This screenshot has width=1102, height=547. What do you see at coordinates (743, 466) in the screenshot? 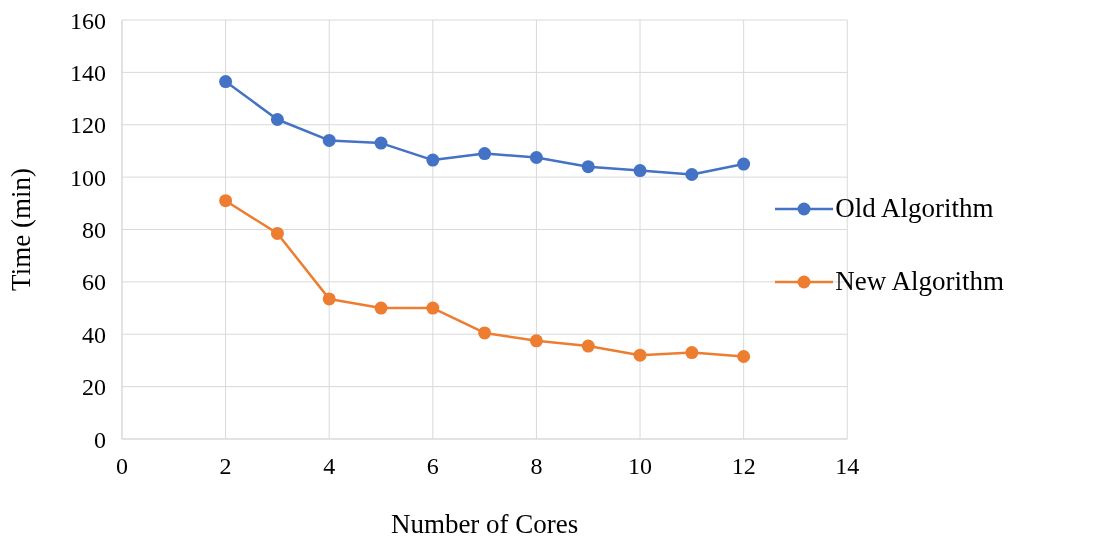
I see `x-tick-label: 12` at bounding box center [743, 466].